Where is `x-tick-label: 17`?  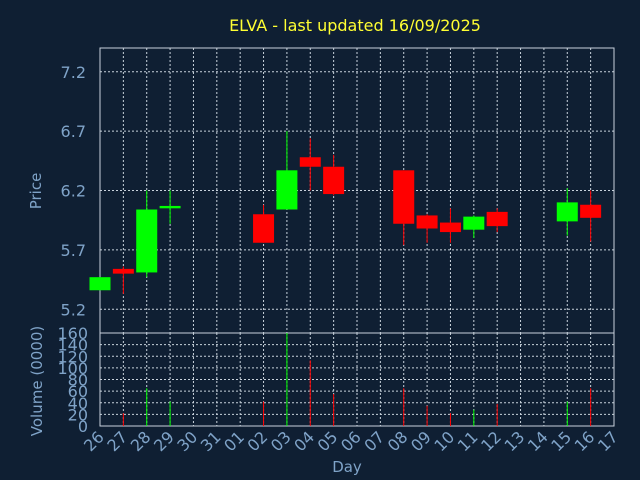 x-tick-label: 17 is located at coordinates (608, 441).